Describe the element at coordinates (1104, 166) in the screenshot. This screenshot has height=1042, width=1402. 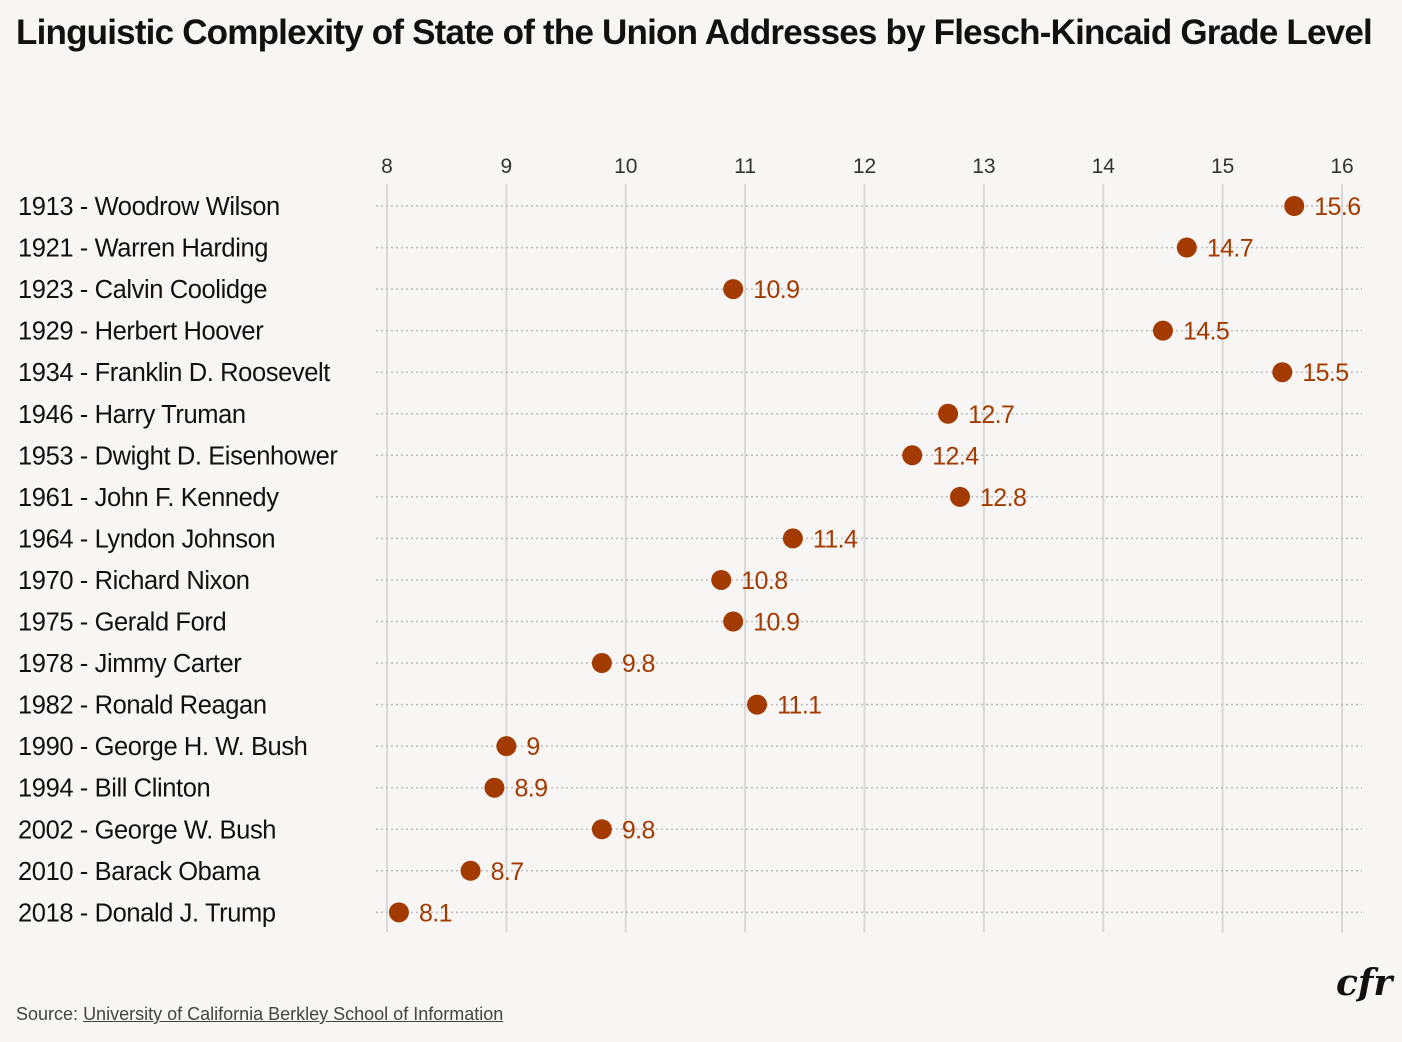
I see `x-tick-label: 14` at that location.